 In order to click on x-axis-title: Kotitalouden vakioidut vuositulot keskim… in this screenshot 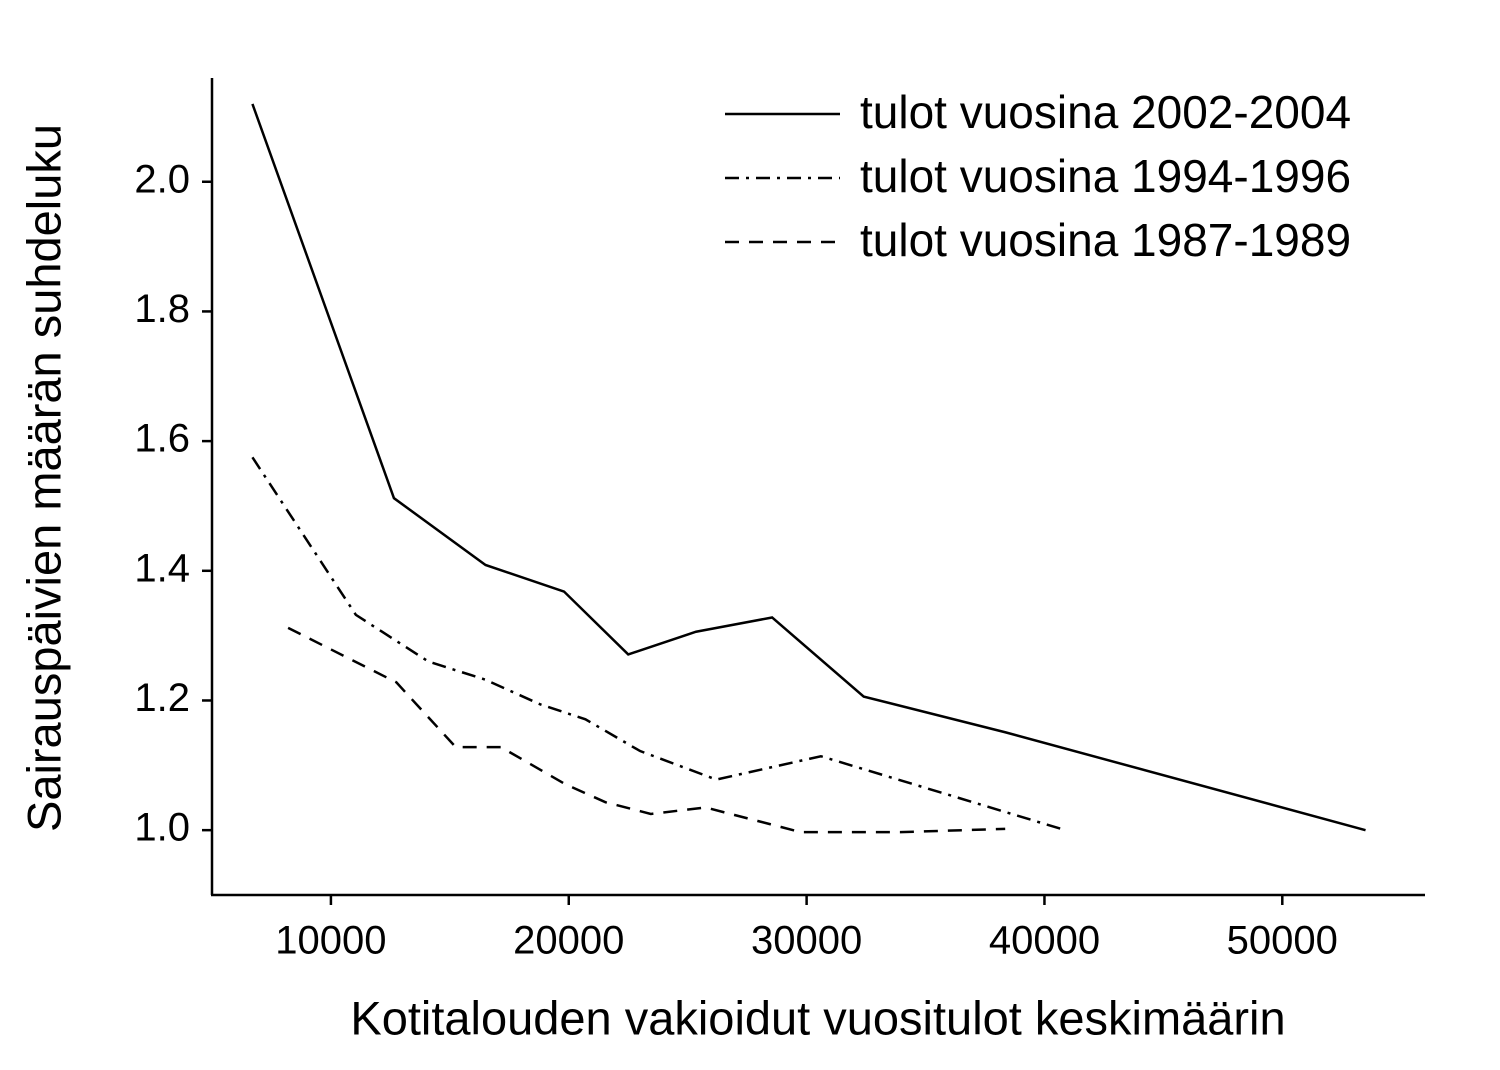, I will do `click(817, 1017)`.